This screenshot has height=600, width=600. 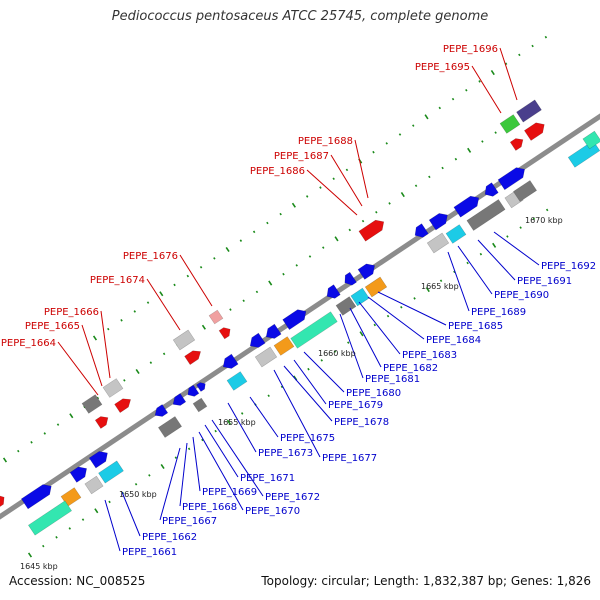 What do you see at coordinates (349, 458) in the screenshot?
I see `gene-label: PEPE_1677` at bounding box center [349, 458].